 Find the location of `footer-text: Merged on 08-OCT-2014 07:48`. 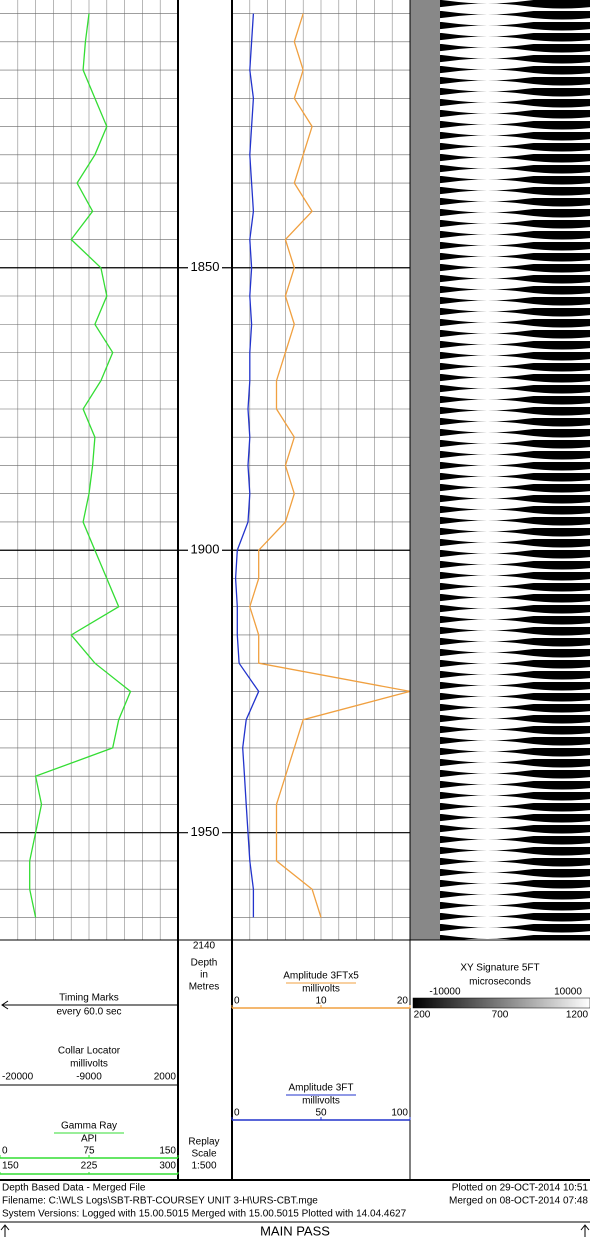

footer-text: Merged on 08-OCT-2014 07:48 is located at coordinates (518, 1201).